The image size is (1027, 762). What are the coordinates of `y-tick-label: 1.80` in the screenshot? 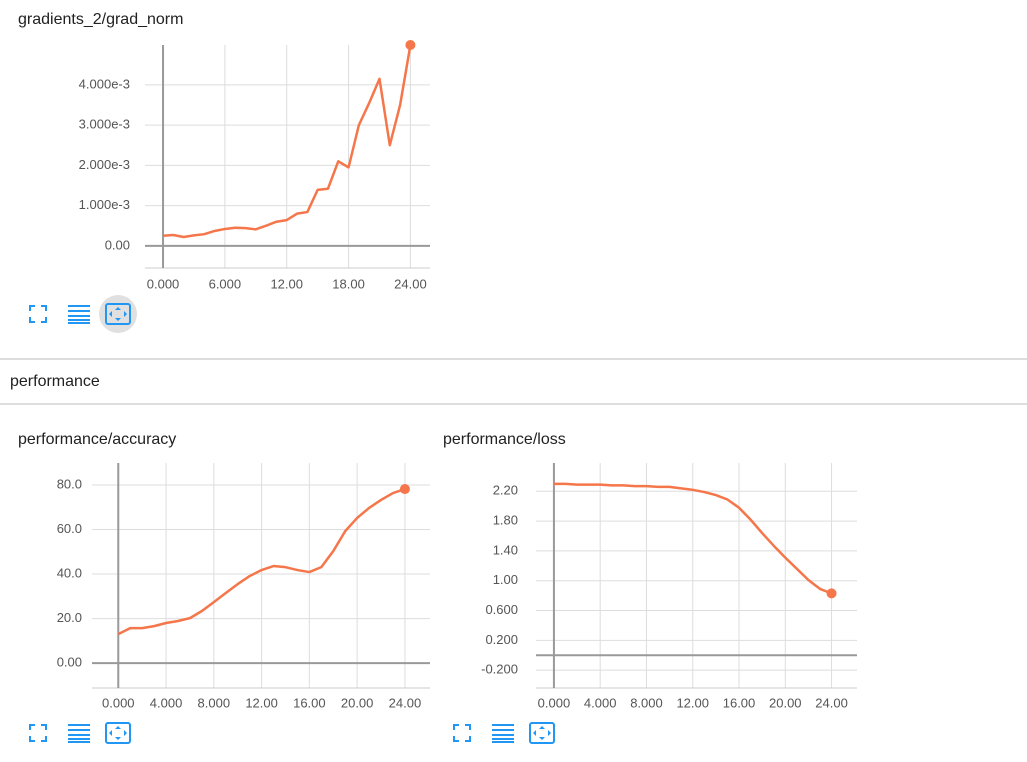 It's located at (505, 520).